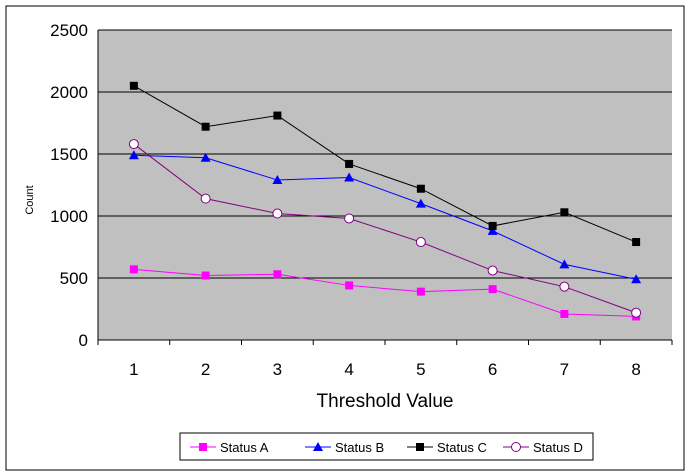  What do you see at coordinates (635, 369) in the screenshot?
I see `x-tick-label: 8` at bounding box center [635, 369].